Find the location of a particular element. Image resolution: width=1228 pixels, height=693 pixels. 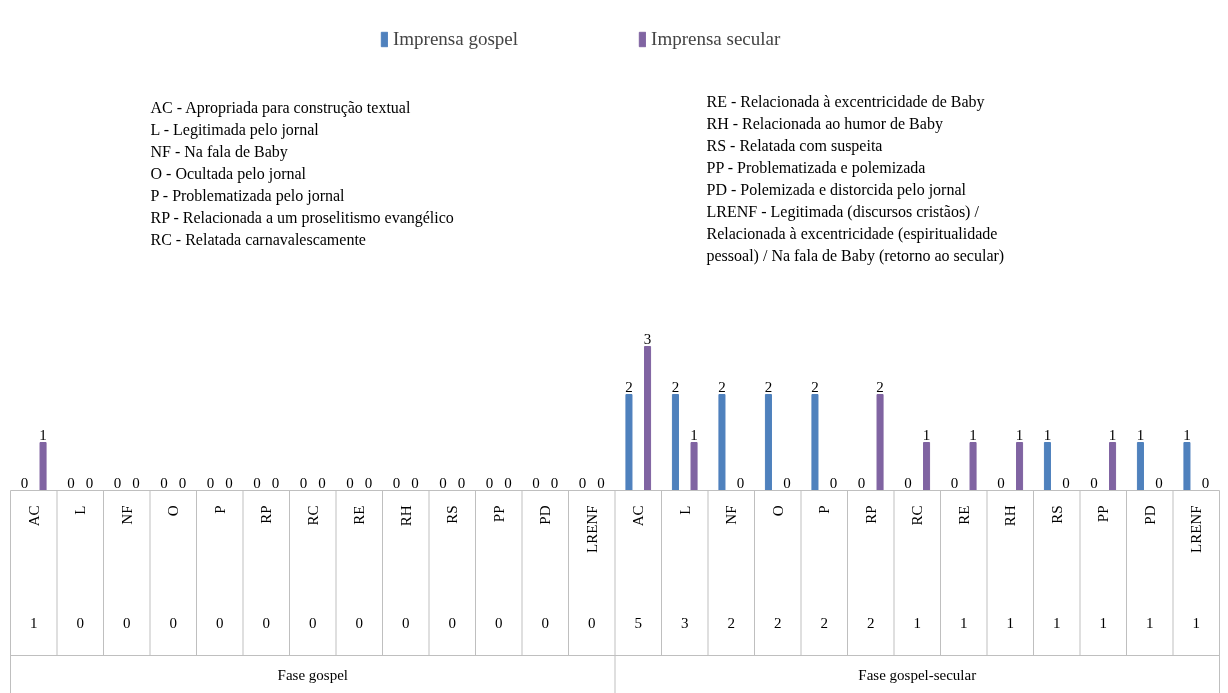

text: 3 is located at coordinates (685, 622).